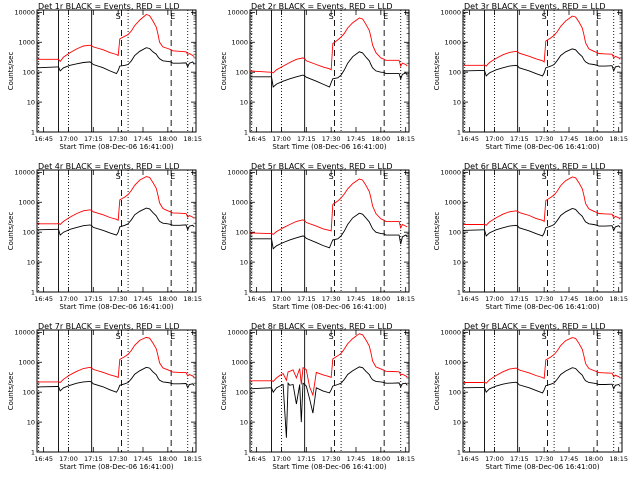  I want to click on panel-title: Det 1r BLACK = Events, RED = LLD, so click(109, 6).